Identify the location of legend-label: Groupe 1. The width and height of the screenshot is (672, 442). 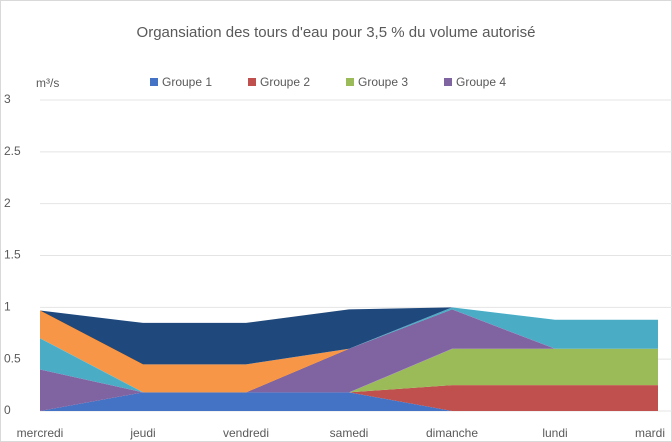
(187, 82).